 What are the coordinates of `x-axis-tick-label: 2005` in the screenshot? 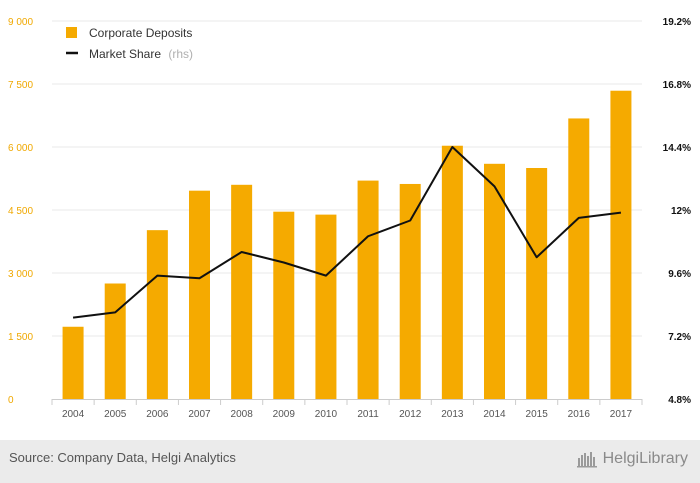 It's located at (115, 414).